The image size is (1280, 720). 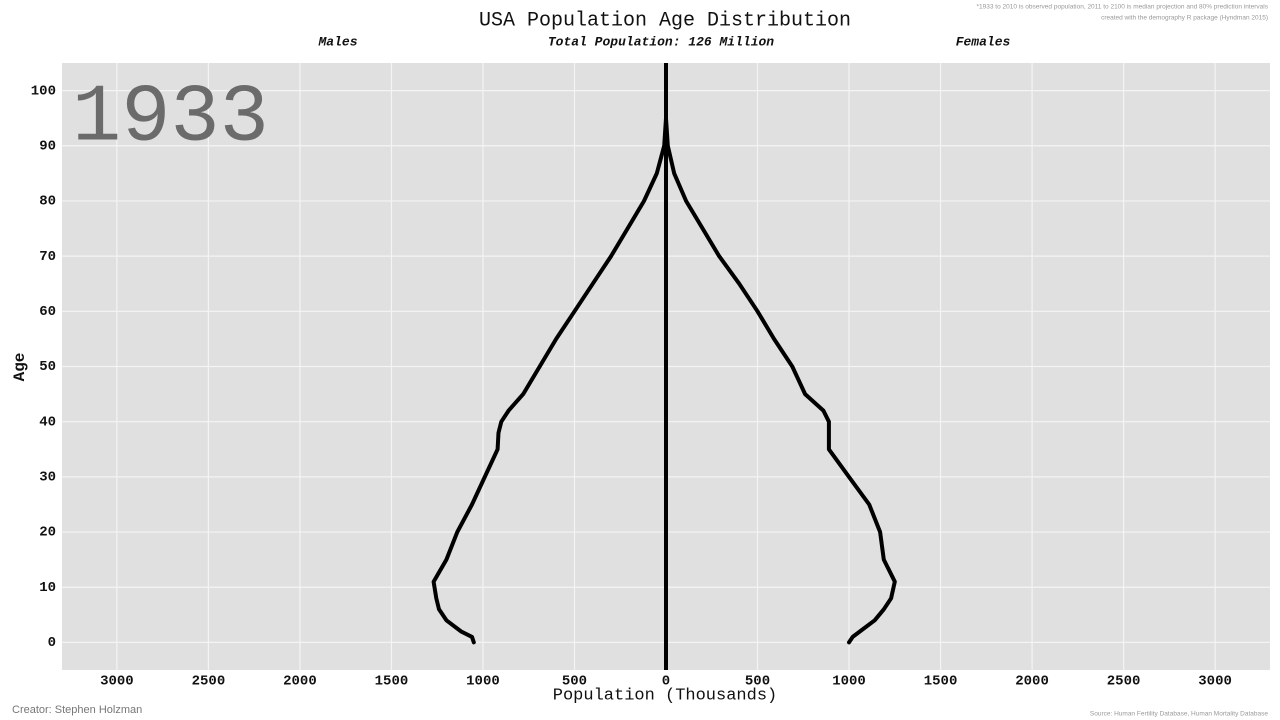 What do you see at coordinates (47, 478) in the screenshot?
I see `y-tick-label: 30` at bounding box center [47, 478].